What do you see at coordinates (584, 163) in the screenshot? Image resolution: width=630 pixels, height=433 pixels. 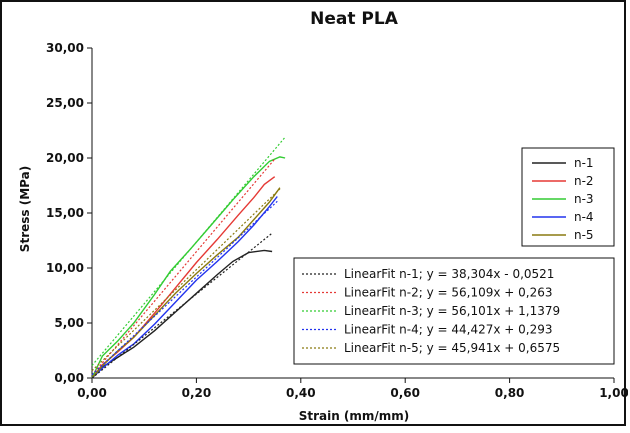 I see `legend-label-n-1: n-1` at bounding box center [584, 163].